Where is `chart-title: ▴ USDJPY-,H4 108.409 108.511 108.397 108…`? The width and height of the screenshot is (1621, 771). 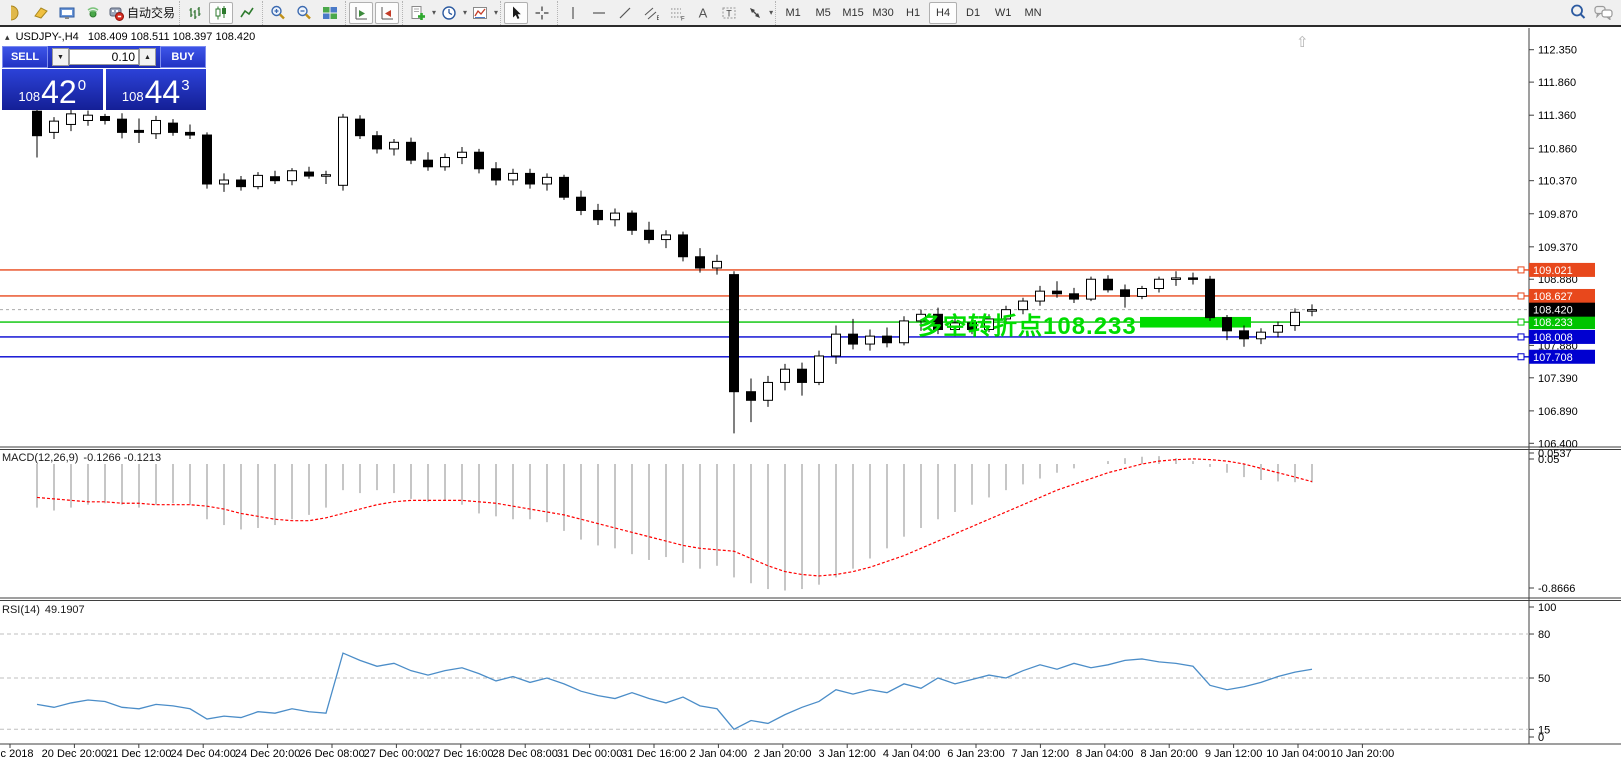
chart-title: ▴ USDJPY-,H4 108.409 108.511 108.397 108… is located at coordinates (130, 37).